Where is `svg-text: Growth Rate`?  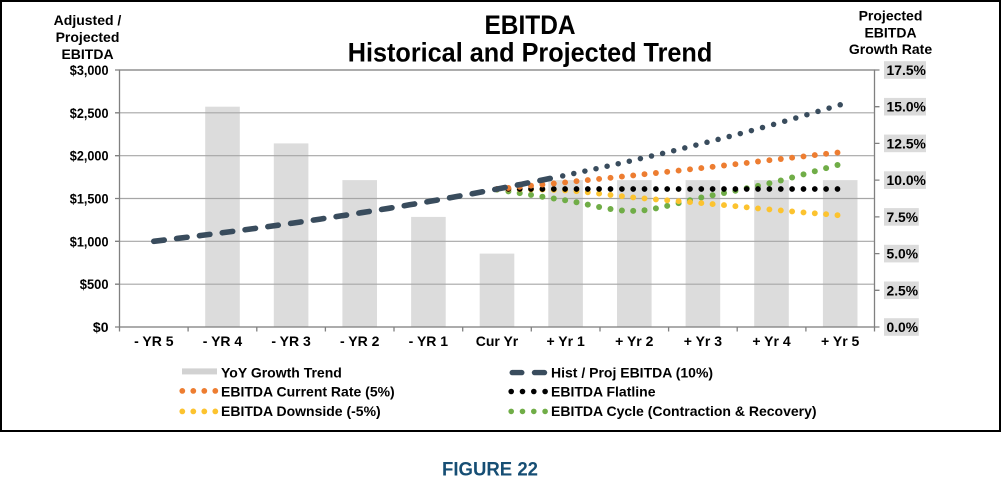
svg-text: Growth Rate is located at coordinates (890, 49).